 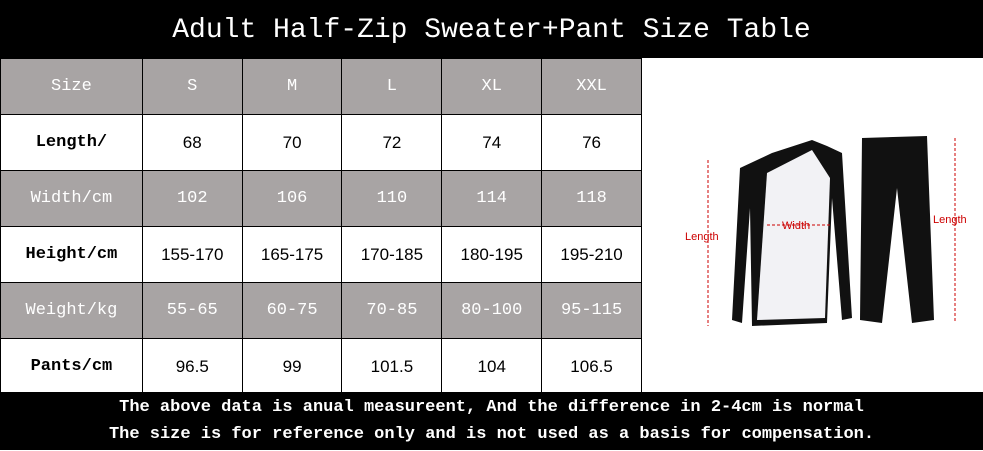 I want to click on table-cell: Size, so click(x=71, y=86).